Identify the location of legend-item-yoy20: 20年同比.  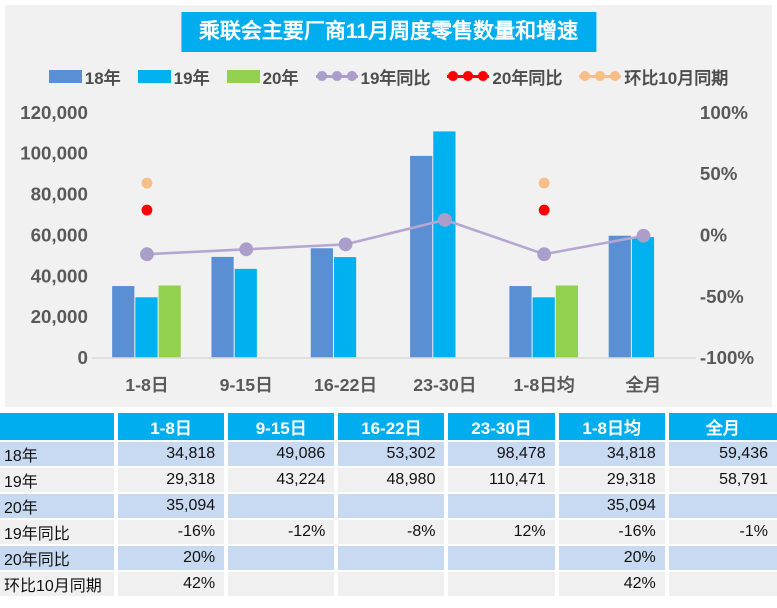
(504, 76).